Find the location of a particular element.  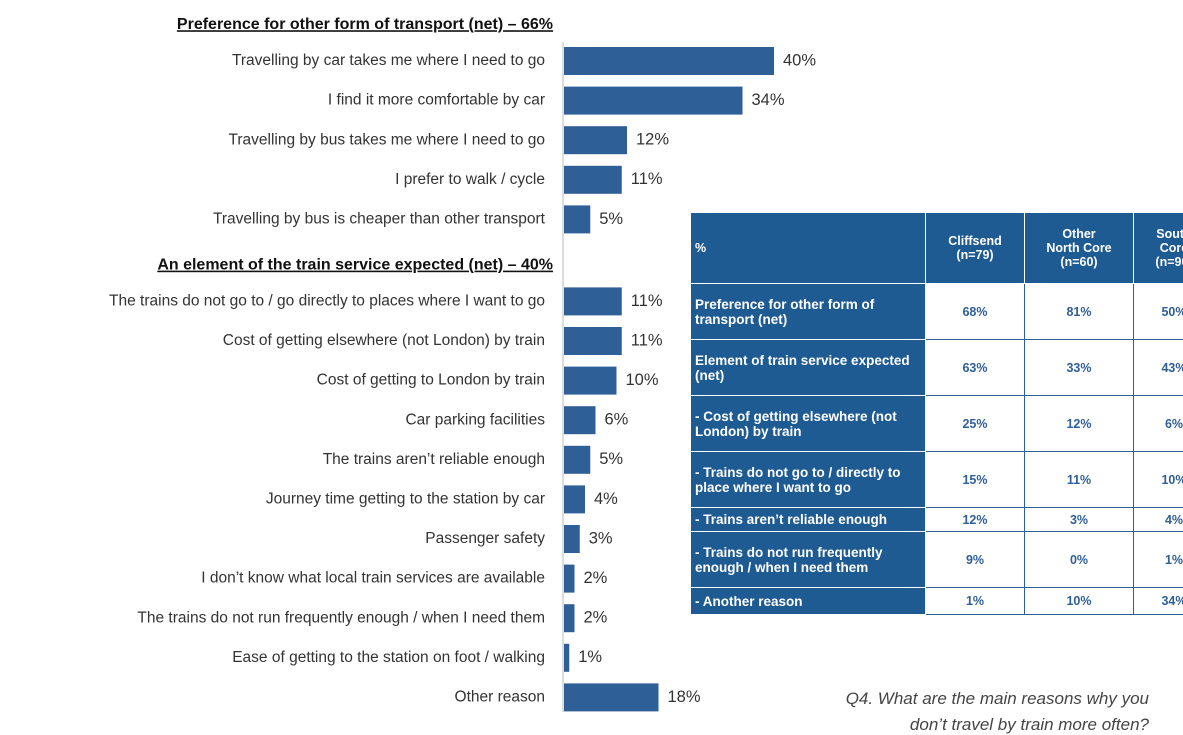

table-row: - Trains aren’t reliable enough 12% 3% 4% is located at coordinates (936, 519).